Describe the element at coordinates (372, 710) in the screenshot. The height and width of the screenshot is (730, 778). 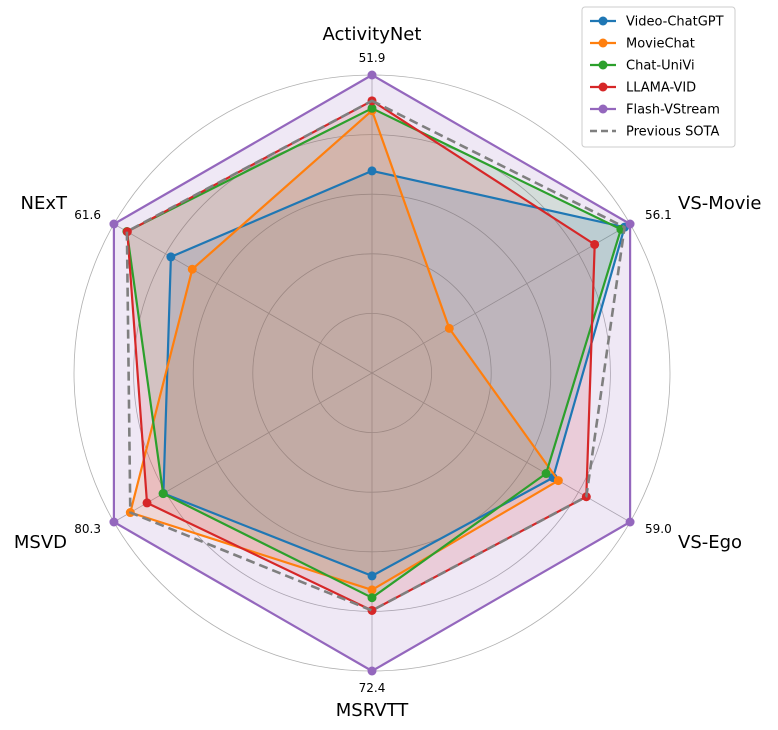
I see `axis-label-msrvtt: MSRVTT` at that location.